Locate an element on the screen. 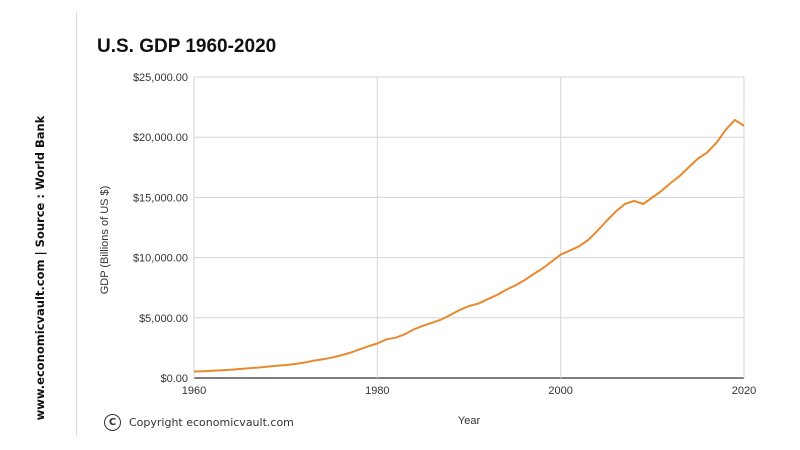 The height and width of the screenshot is (450, 800). y-tick-label: $15,000.00 is located at coordinates (160, 198).